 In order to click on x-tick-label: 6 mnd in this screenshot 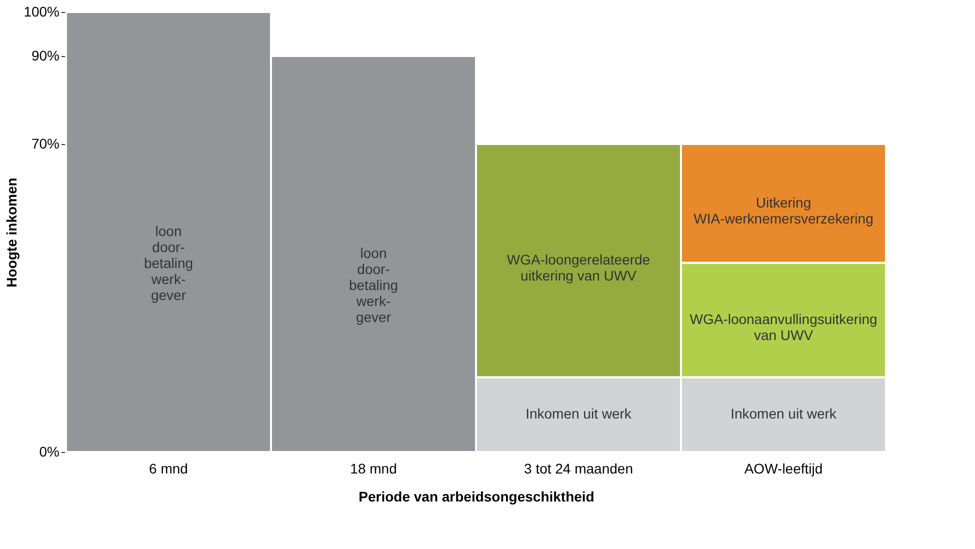, I will do `click(168, 468)`.